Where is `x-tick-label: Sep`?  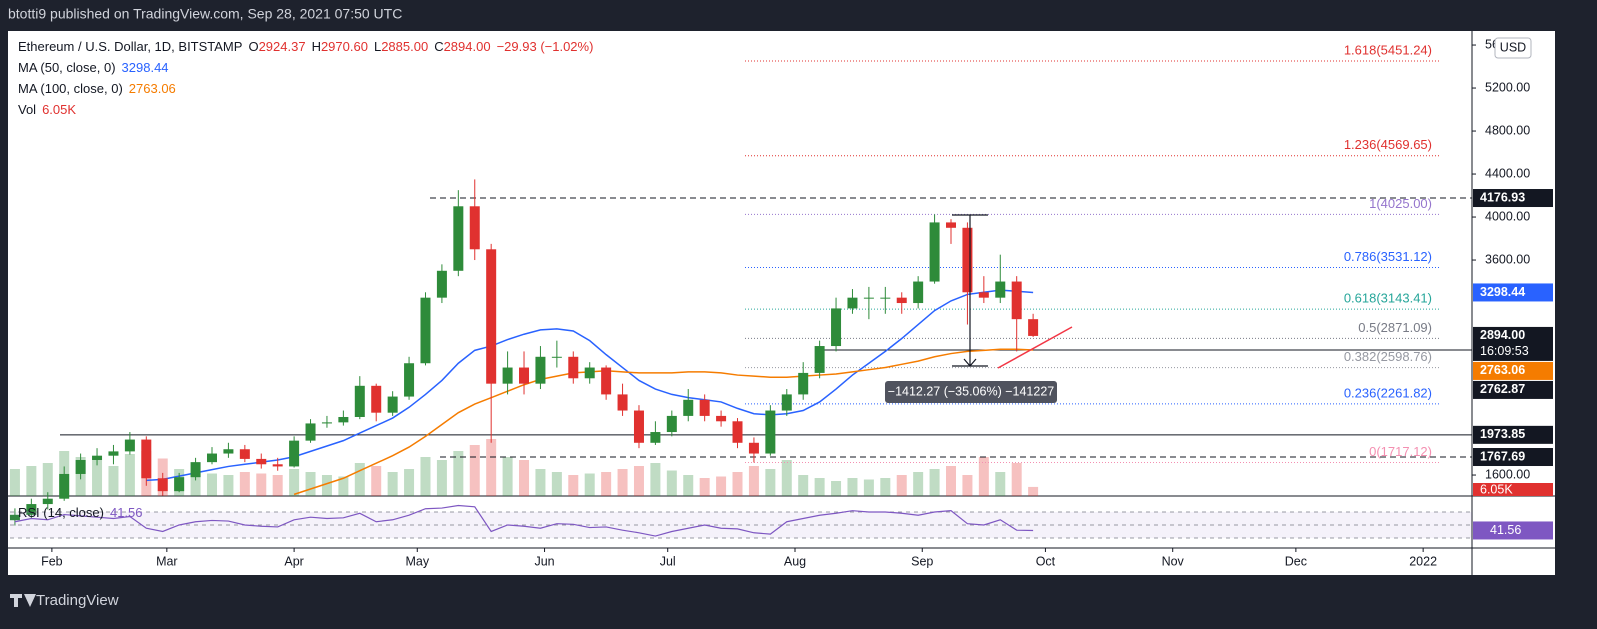
x-tick-label: Sep is located at coordinates (922, 561).